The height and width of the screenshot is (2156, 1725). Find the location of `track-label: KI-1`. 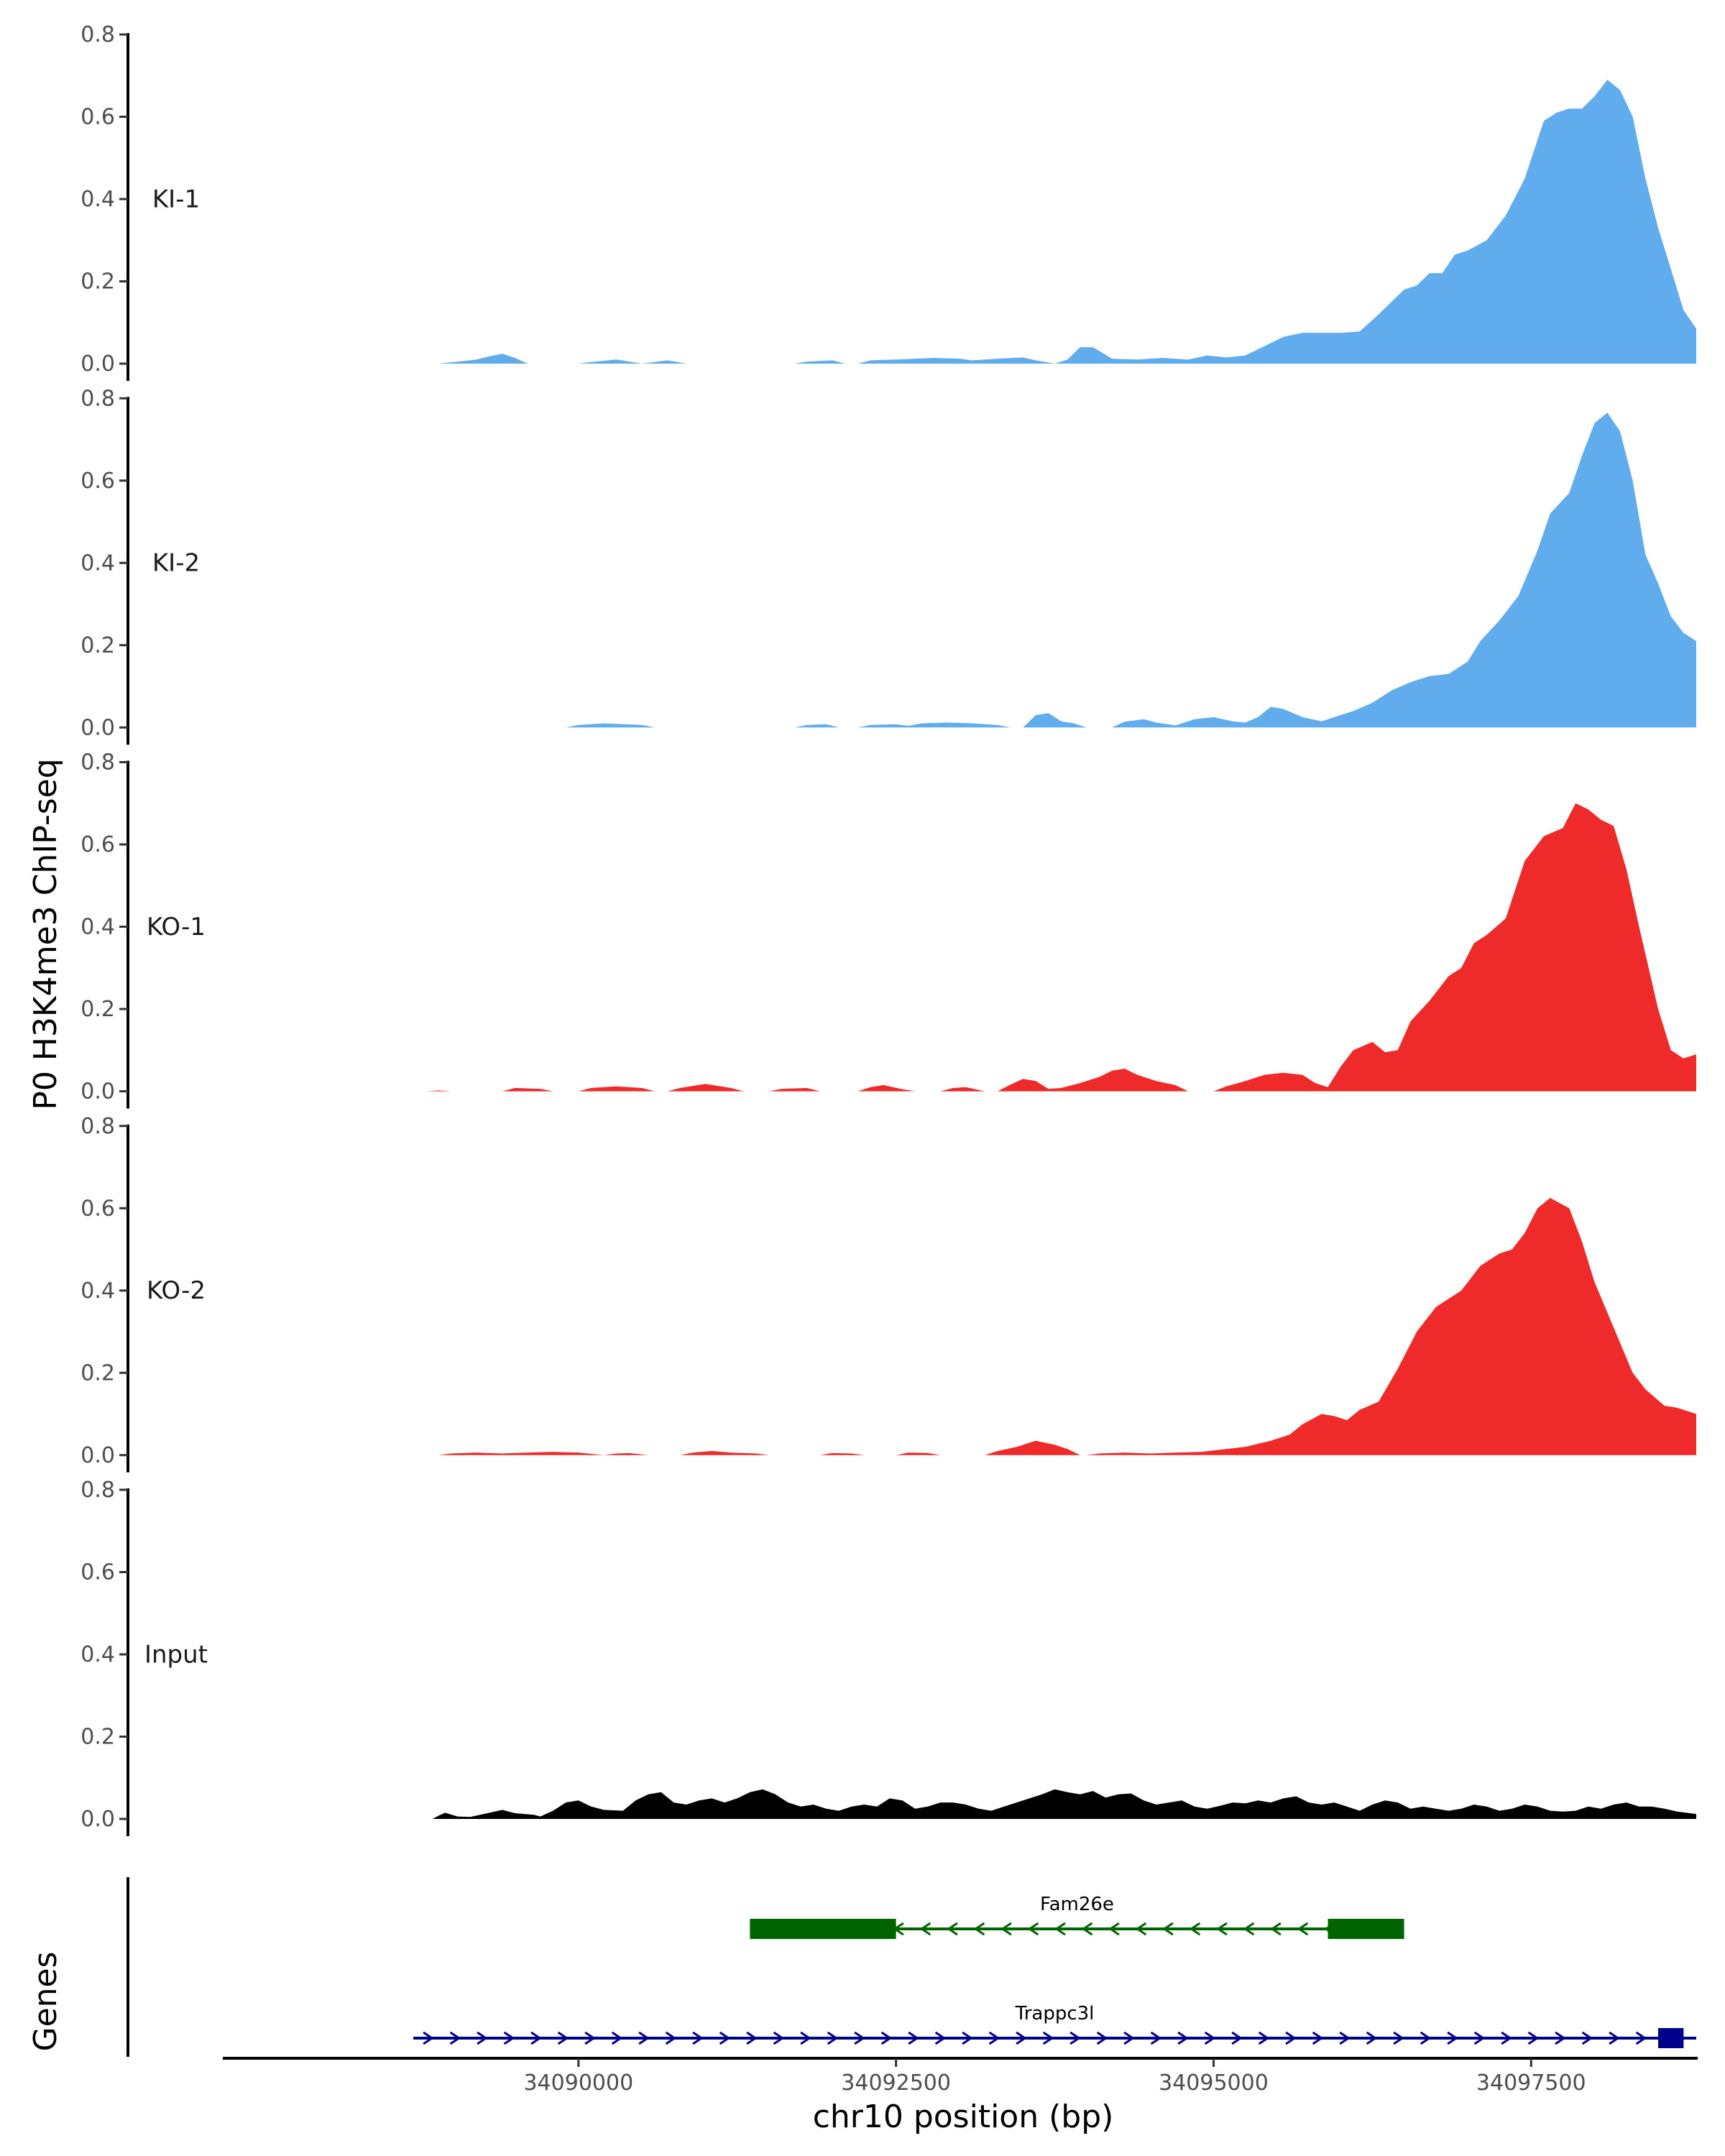

track-label: KI-1 is located at coordinates (176, 199).